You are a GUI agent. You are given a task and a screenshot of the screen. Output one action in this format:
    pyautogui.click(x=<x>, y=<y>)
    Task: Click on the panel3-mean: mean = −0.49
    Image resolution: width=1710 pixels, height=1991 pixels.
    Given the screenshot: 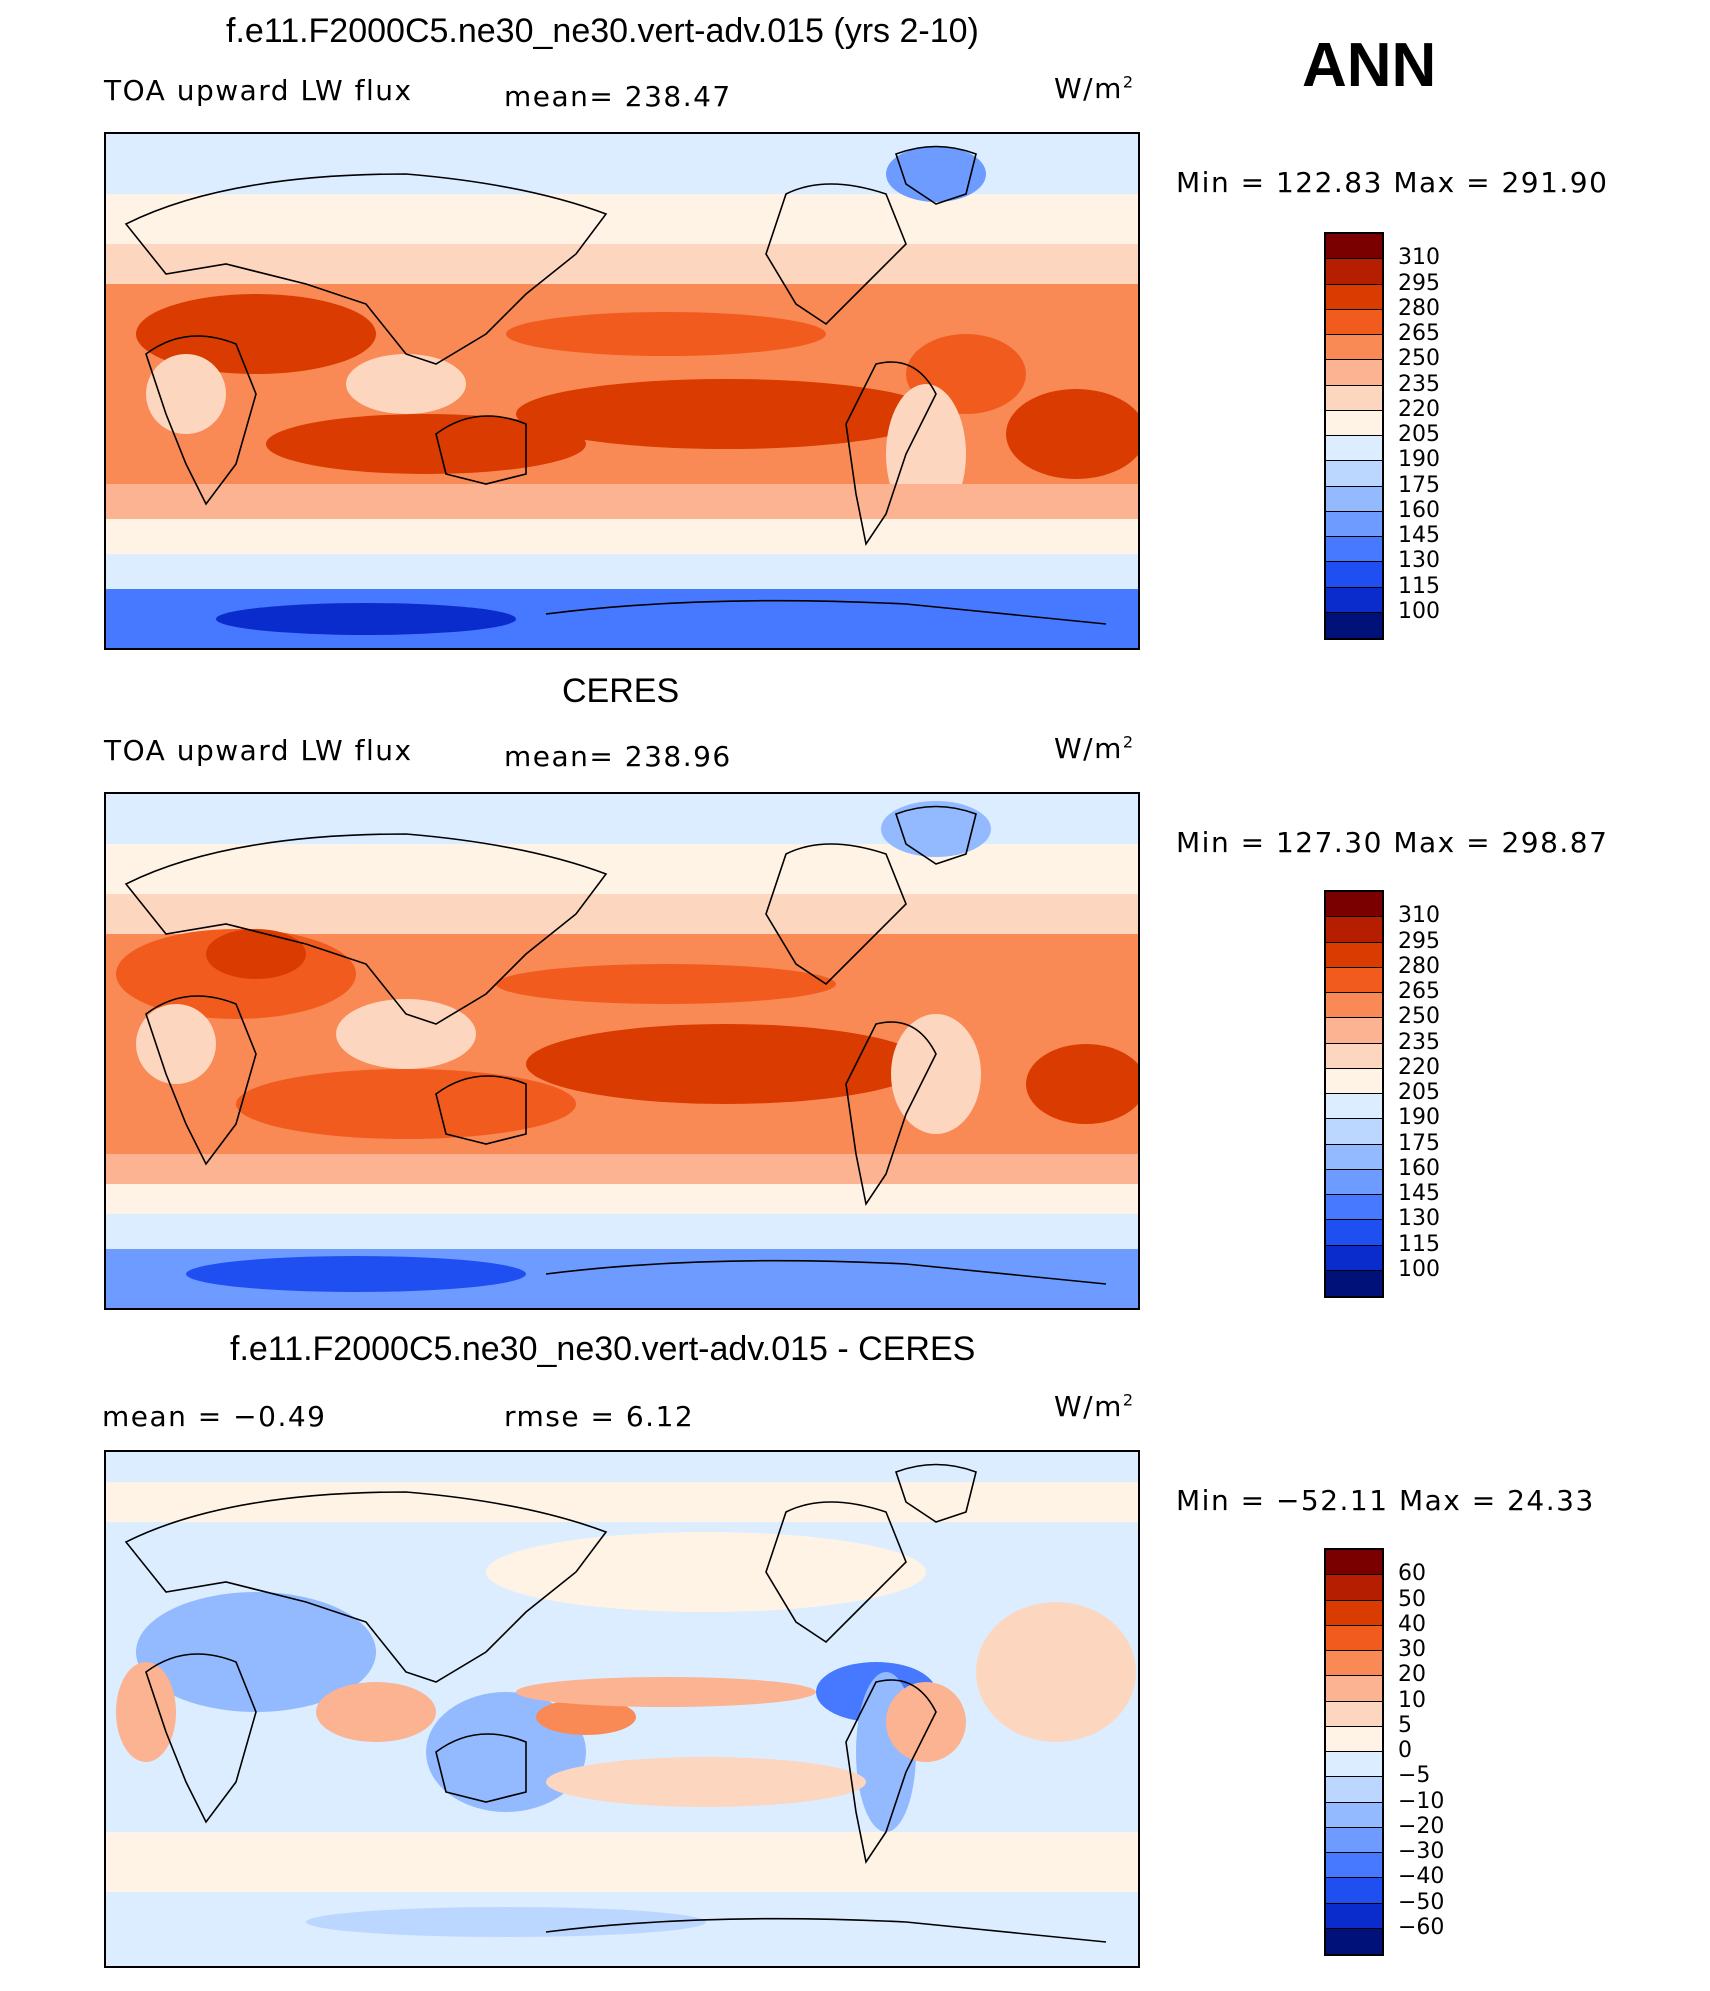 What is the action you would take?
    pyautogui.click(x=214, y=1416)
    